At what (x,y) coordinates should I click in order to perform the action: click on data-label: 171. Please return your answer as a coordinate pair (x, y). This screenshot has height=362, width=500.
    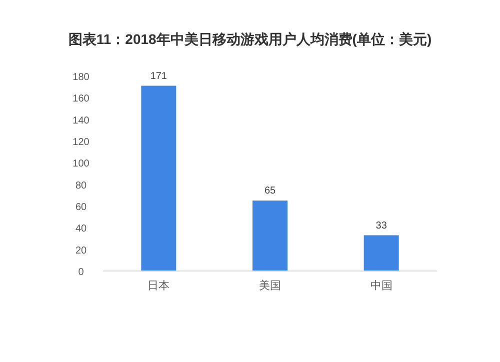
    Looking at the image, I should click on (159, 76).